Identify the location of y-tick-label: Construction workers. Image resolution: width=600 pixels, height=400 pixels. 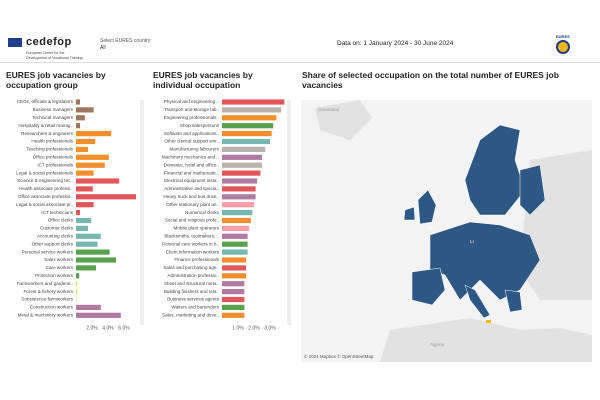
(52, 307).